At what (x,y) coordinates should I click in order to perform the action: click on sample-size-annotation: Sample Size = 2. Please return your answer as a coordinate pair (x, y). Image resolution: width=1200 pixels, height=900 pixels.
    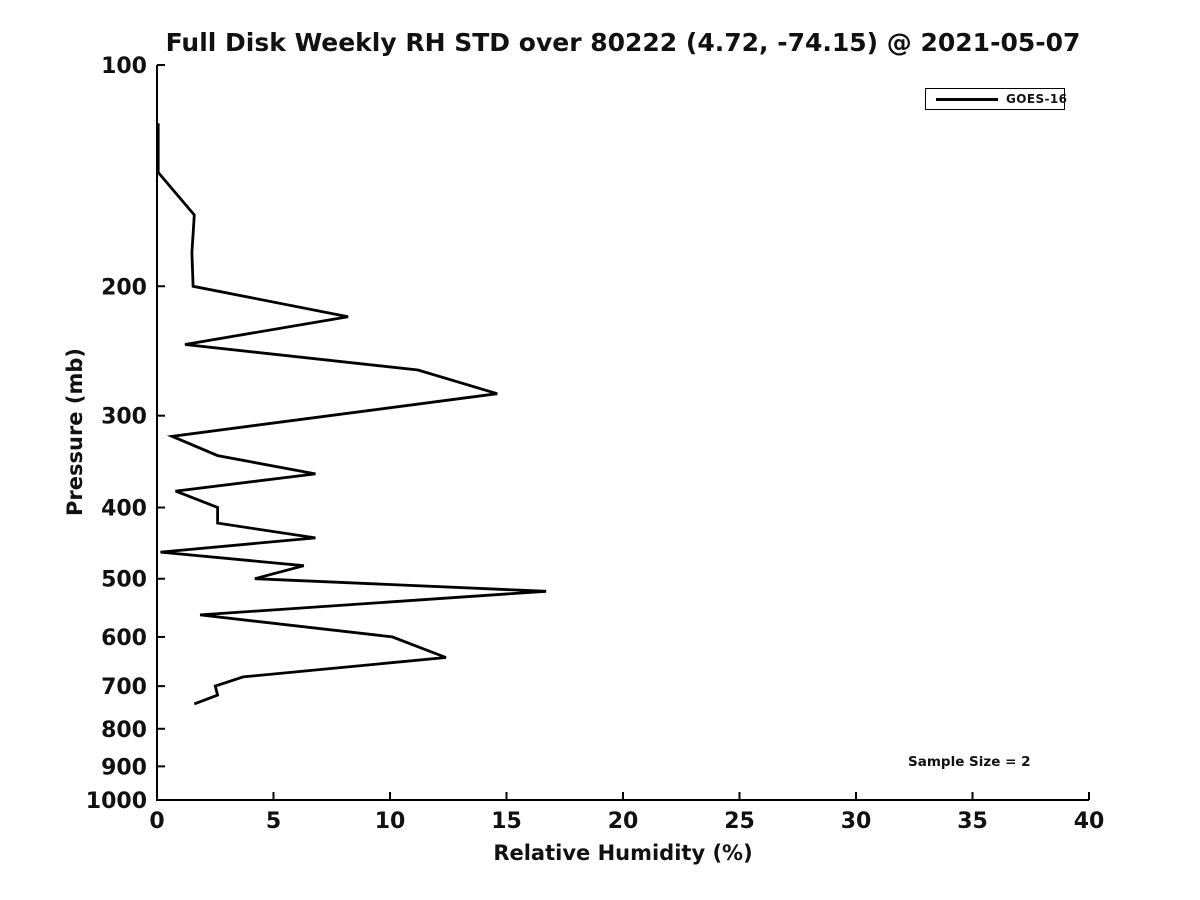
    Looking at the image, I should click on (969, 762).